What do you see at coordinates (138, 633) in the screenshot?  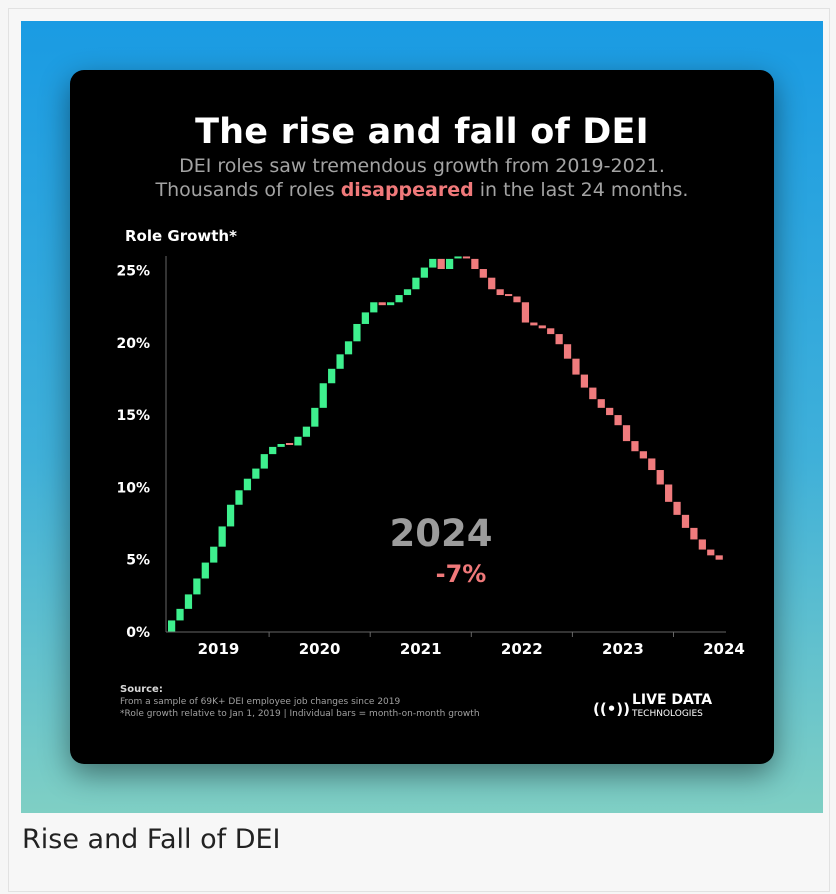 I see `y-tick-label: 0%` at bounding box center [138, 633].